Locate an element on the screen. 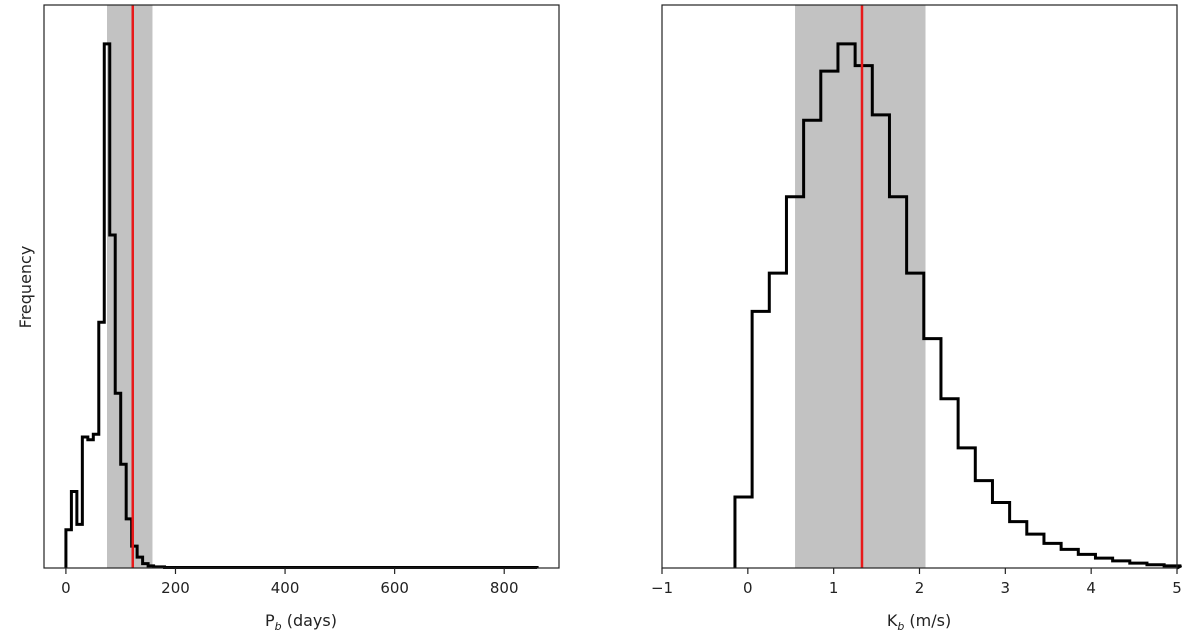 The height and width of the screenshot is (637, 1200). right-credible-interval-band is located at coordinates (860, 286).